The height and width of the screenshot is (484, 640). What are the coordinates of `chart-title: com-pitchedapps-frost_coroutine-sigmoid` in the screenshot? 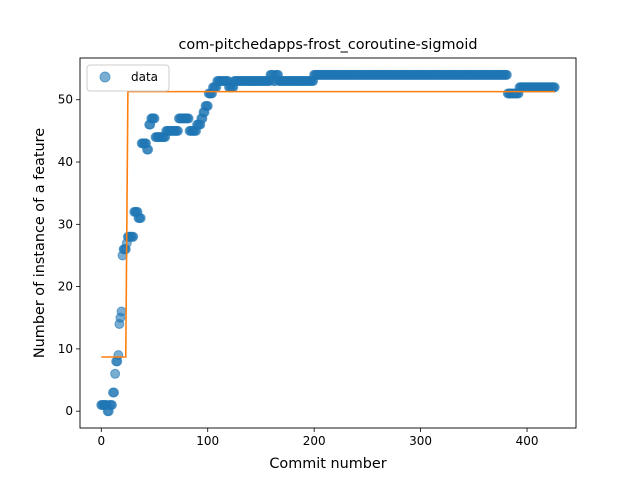 It's located at (328, 45).